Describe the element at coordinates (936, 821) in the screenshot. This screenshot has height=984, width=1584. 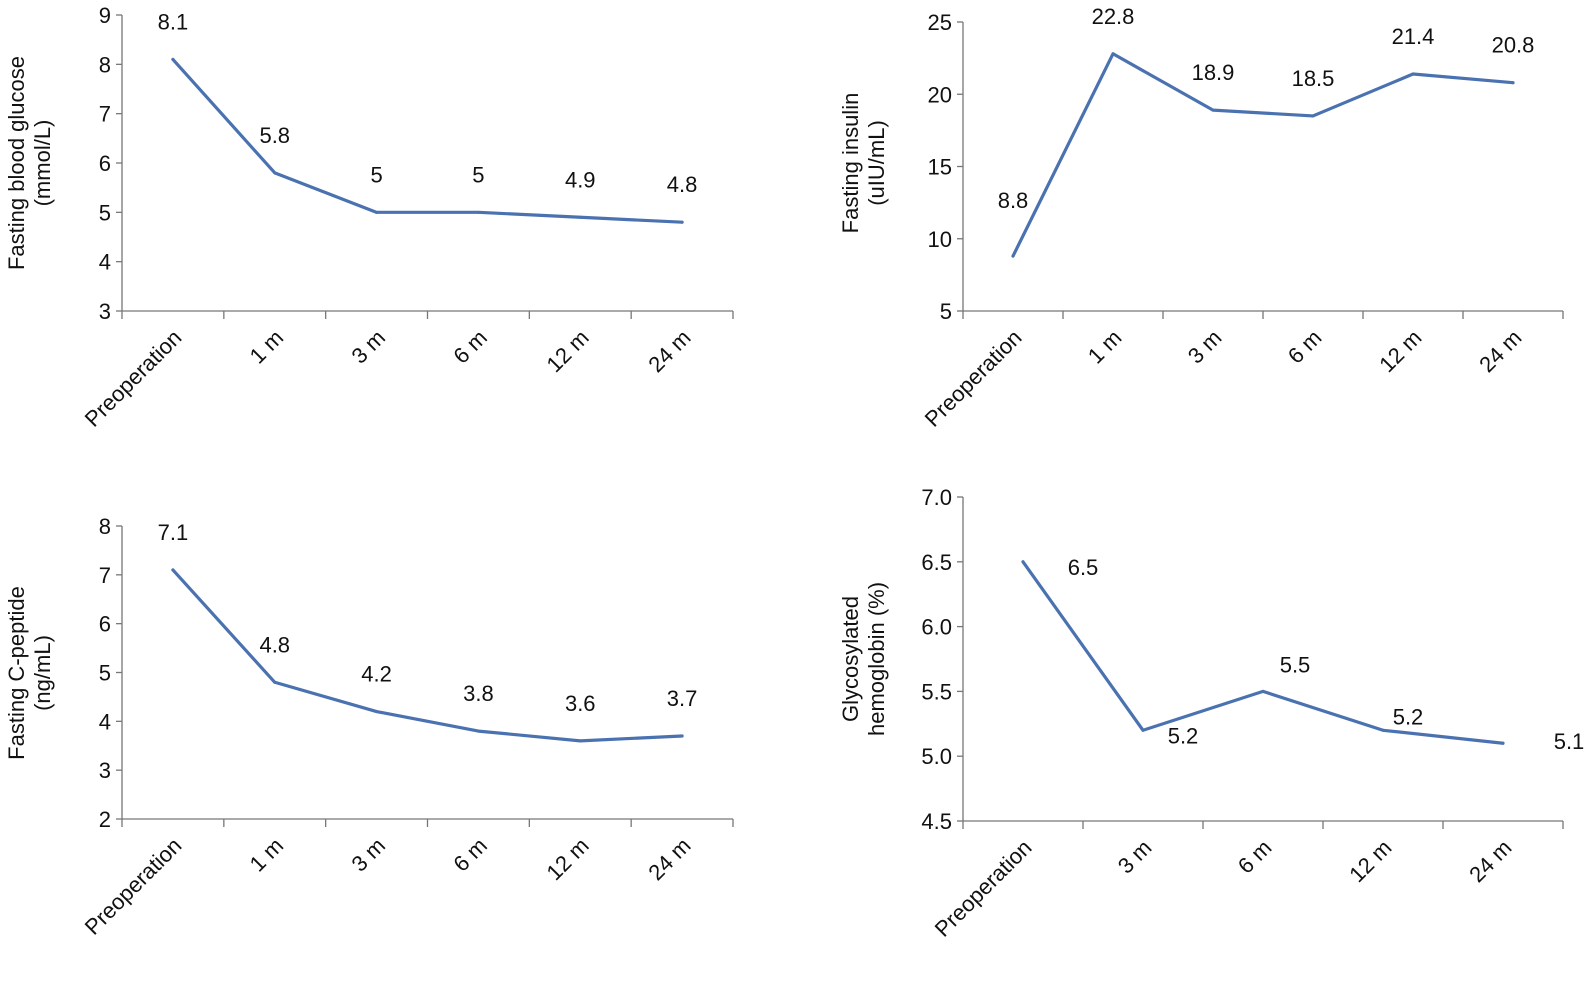
I see `y-tick-label: 4.5` at that location.